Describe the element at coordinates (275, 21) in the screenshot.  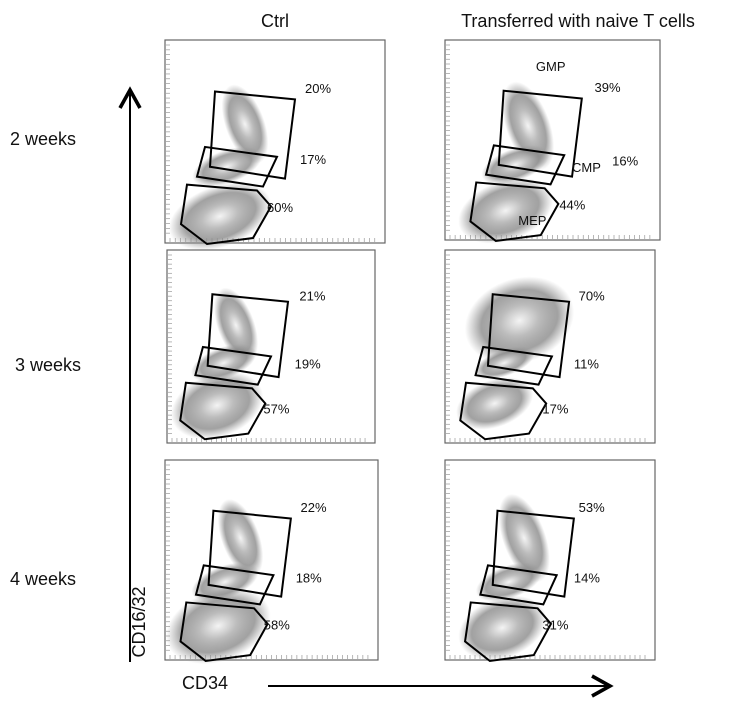
I see `column-title: Ctrl` at that location.